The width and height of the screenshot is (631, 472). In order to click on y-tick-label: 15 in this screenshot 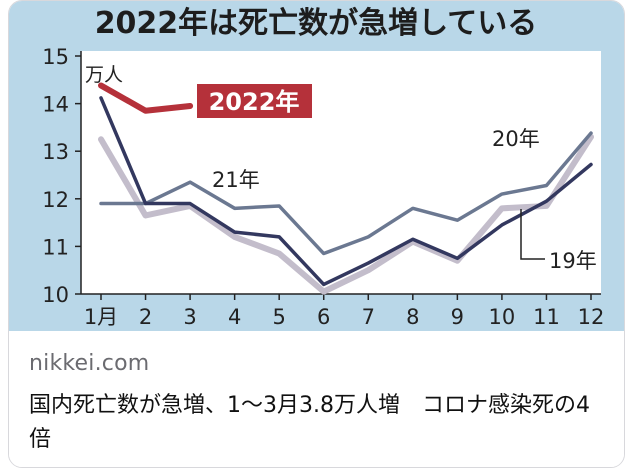, I will do `click(55, 57)`.